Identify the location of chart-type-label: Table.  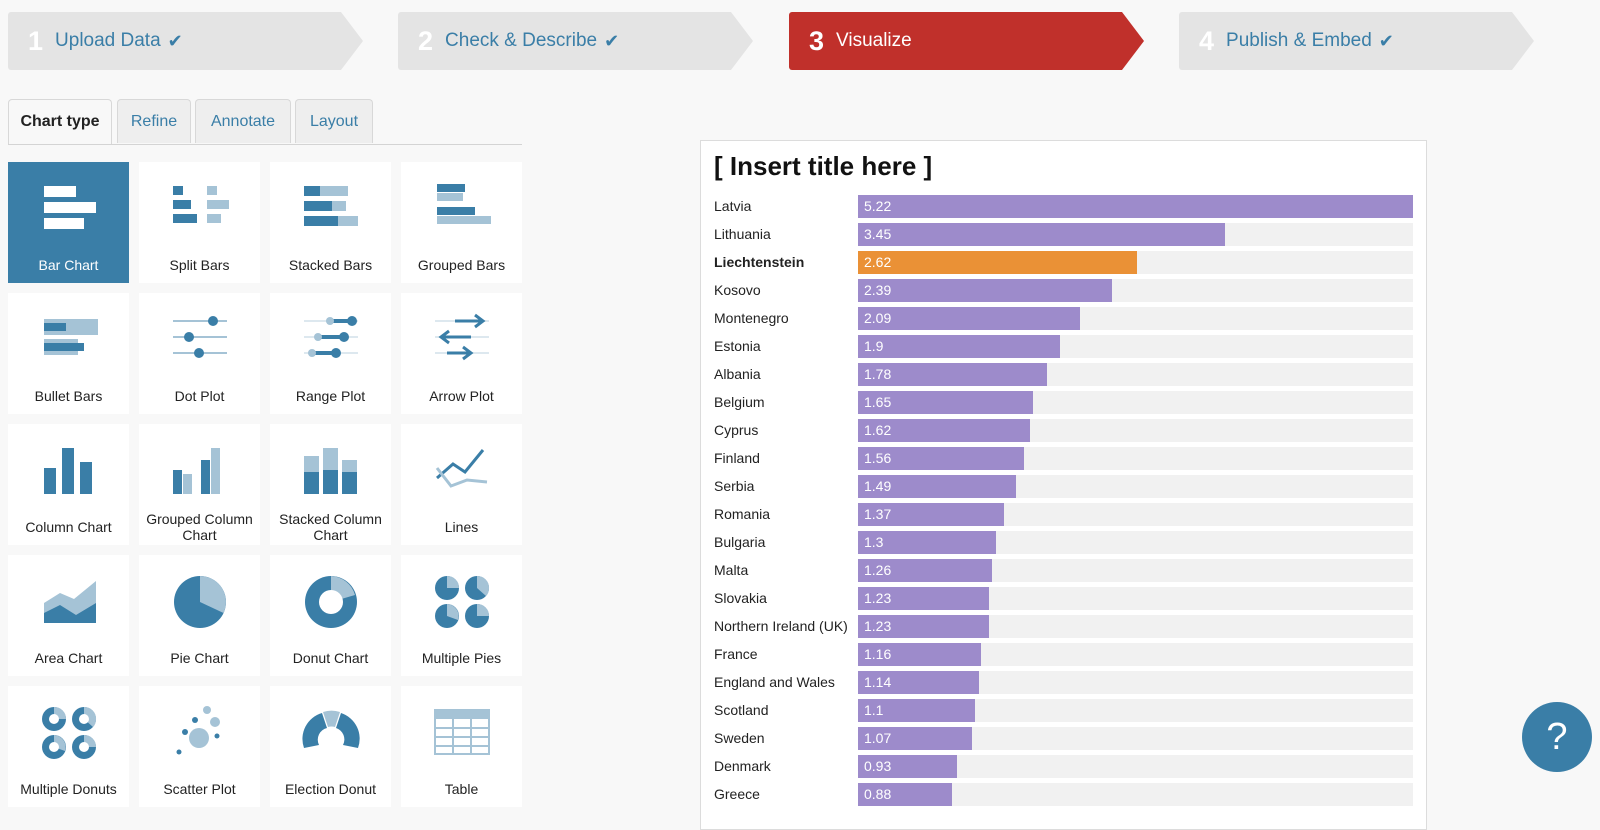
(461, 789).